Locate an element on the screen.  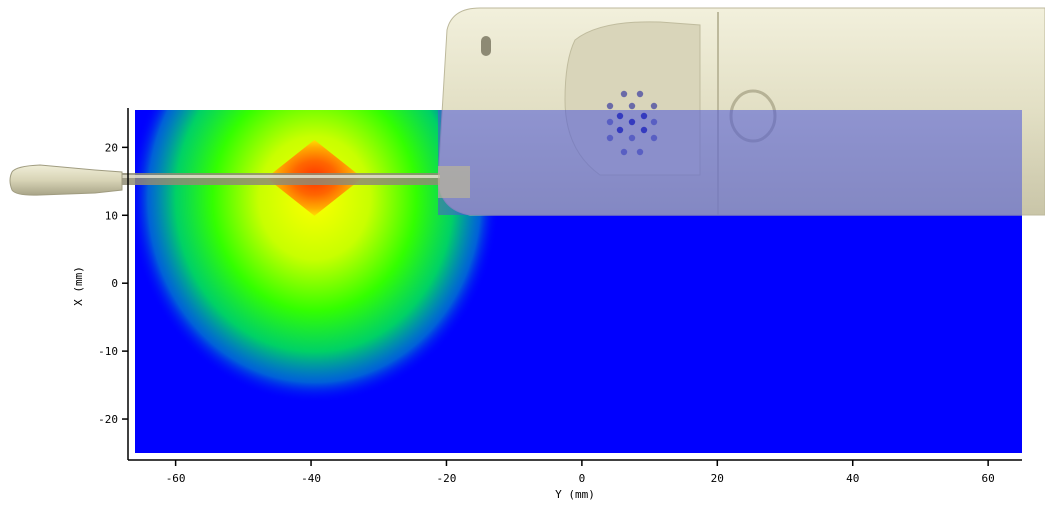
y-tick-label: 10 is located at coordinates (111, 215).